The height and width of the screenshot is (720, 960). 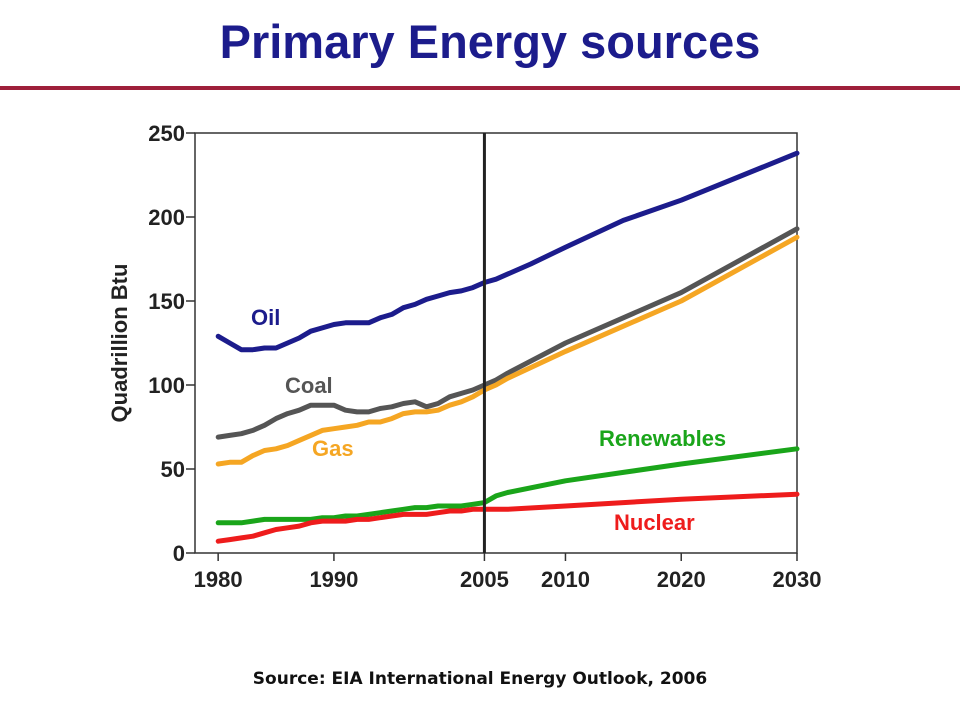 I want to click on y-tick-label: 250, so click(x=166, y=133).